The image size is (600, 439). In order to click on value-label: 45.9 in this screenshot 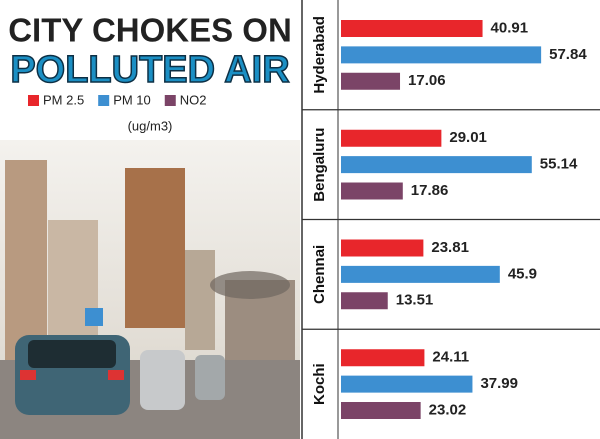, I will do `click(522, 273)`.